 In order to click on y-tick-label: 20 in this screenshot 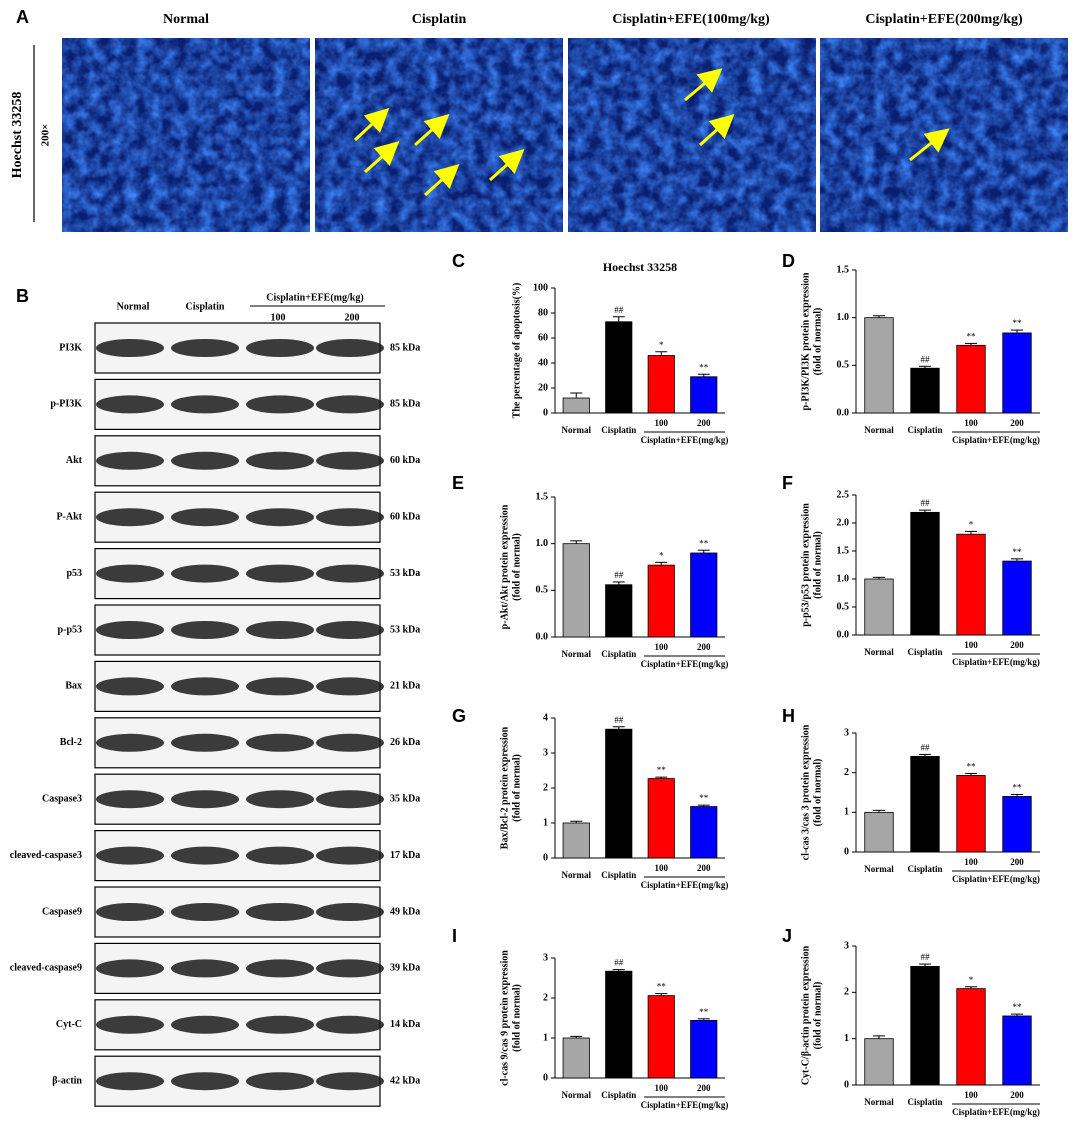, I will do `click(543, 387)`.